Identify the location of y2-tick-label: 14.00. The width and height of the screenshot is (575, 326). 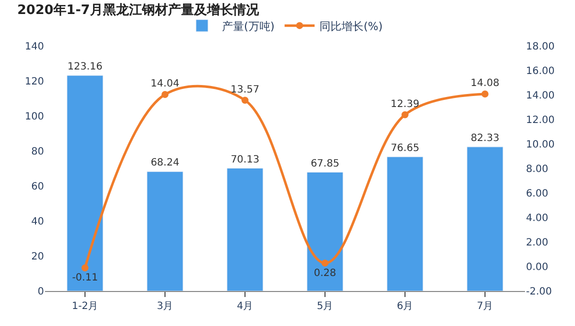
(540, 96).